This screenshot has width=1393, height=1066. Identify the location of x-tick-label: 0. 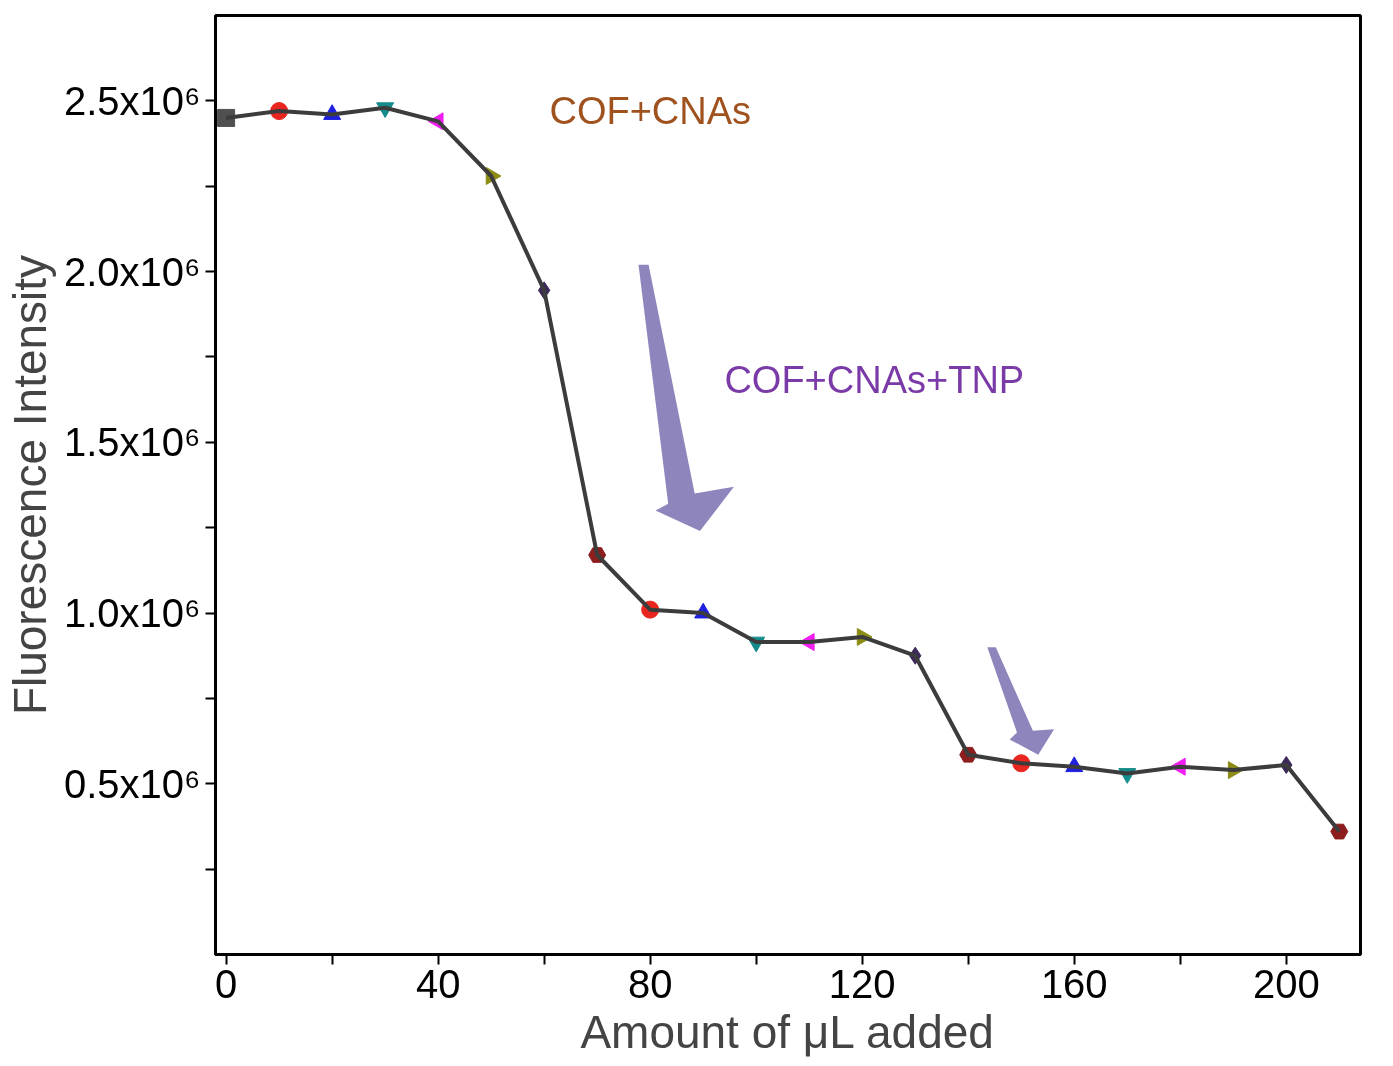
(226, 983).